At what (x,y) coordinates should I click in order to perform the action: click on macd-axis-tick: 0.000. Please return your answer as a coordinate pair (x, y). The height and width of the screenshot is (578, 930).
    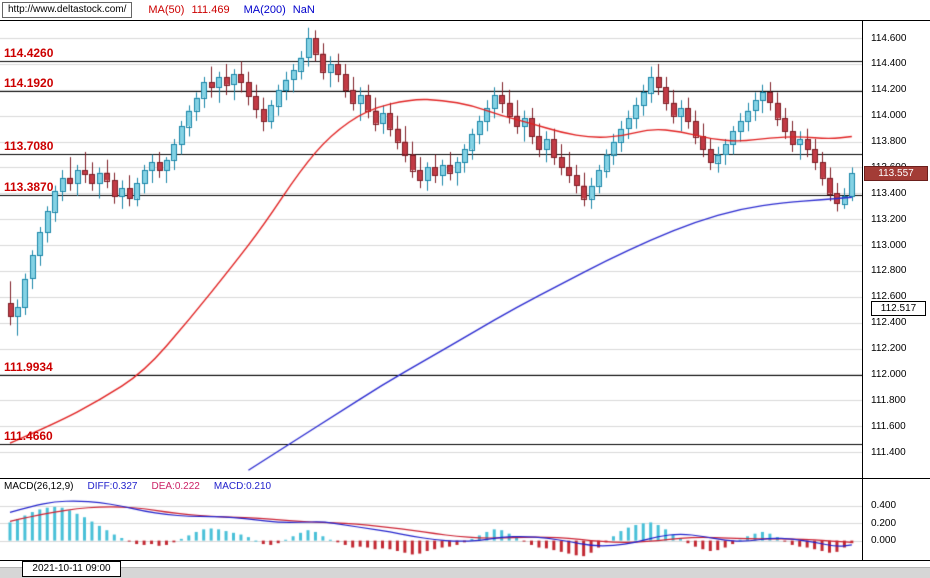
    Looking at the image, I should click on (884, 541).